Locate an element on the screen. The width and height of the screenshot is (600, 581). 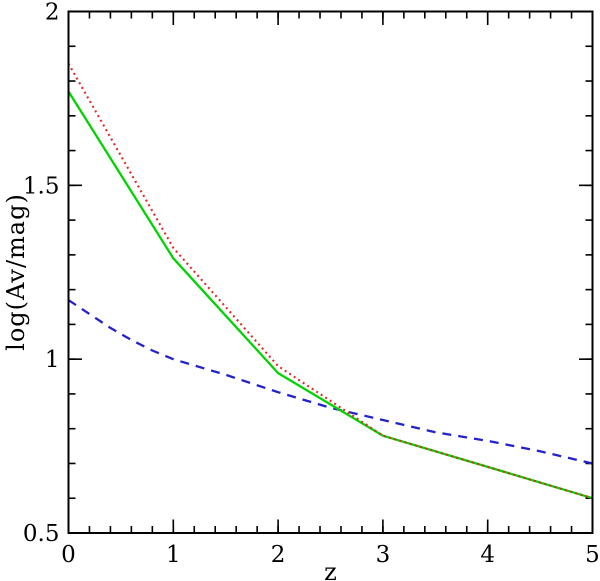
x-tick-label: 2 is located at coordinates (278, 555).